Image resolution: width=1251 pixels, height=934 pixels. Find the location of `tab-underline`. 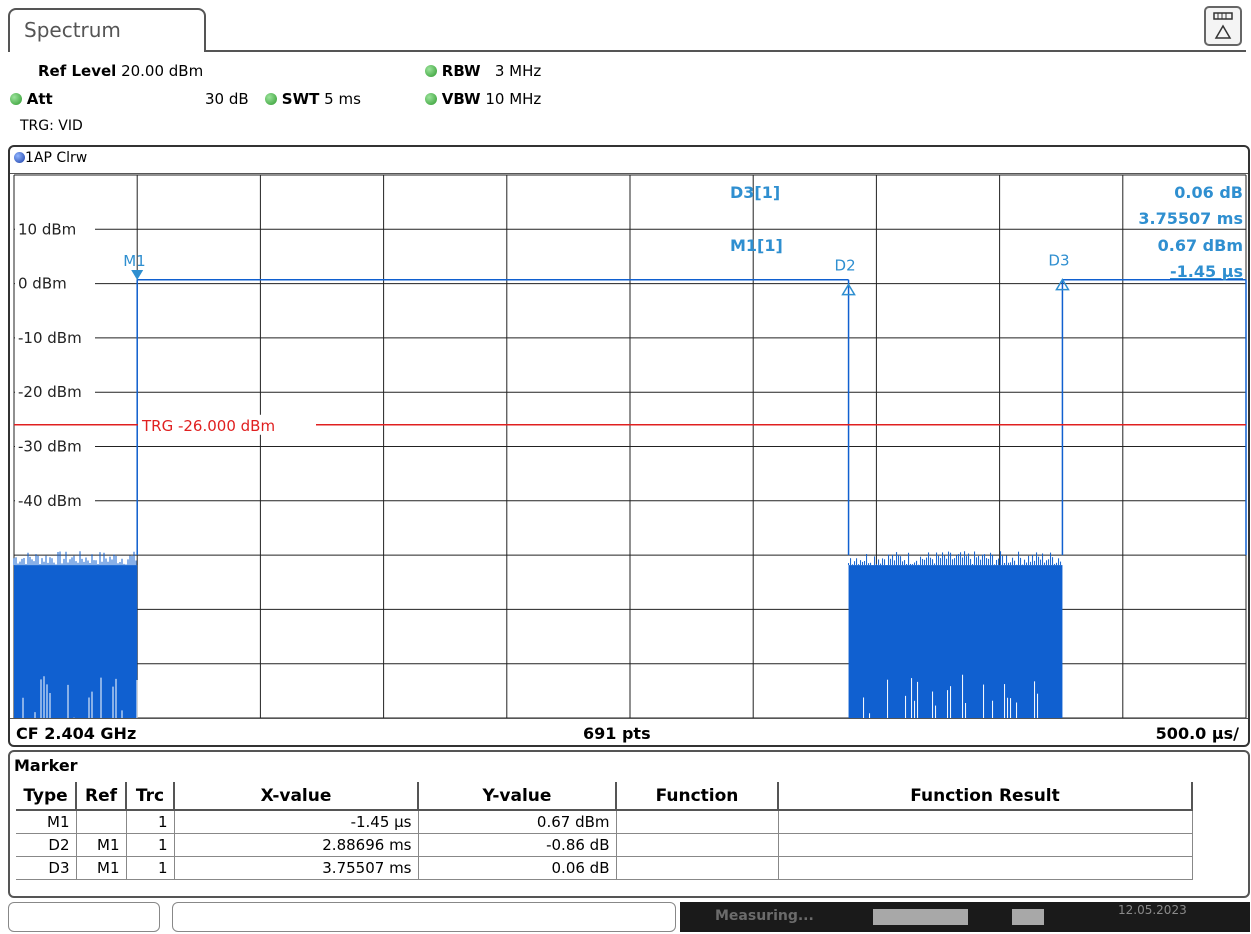

tab-underline is located at coordinates (726, 51).